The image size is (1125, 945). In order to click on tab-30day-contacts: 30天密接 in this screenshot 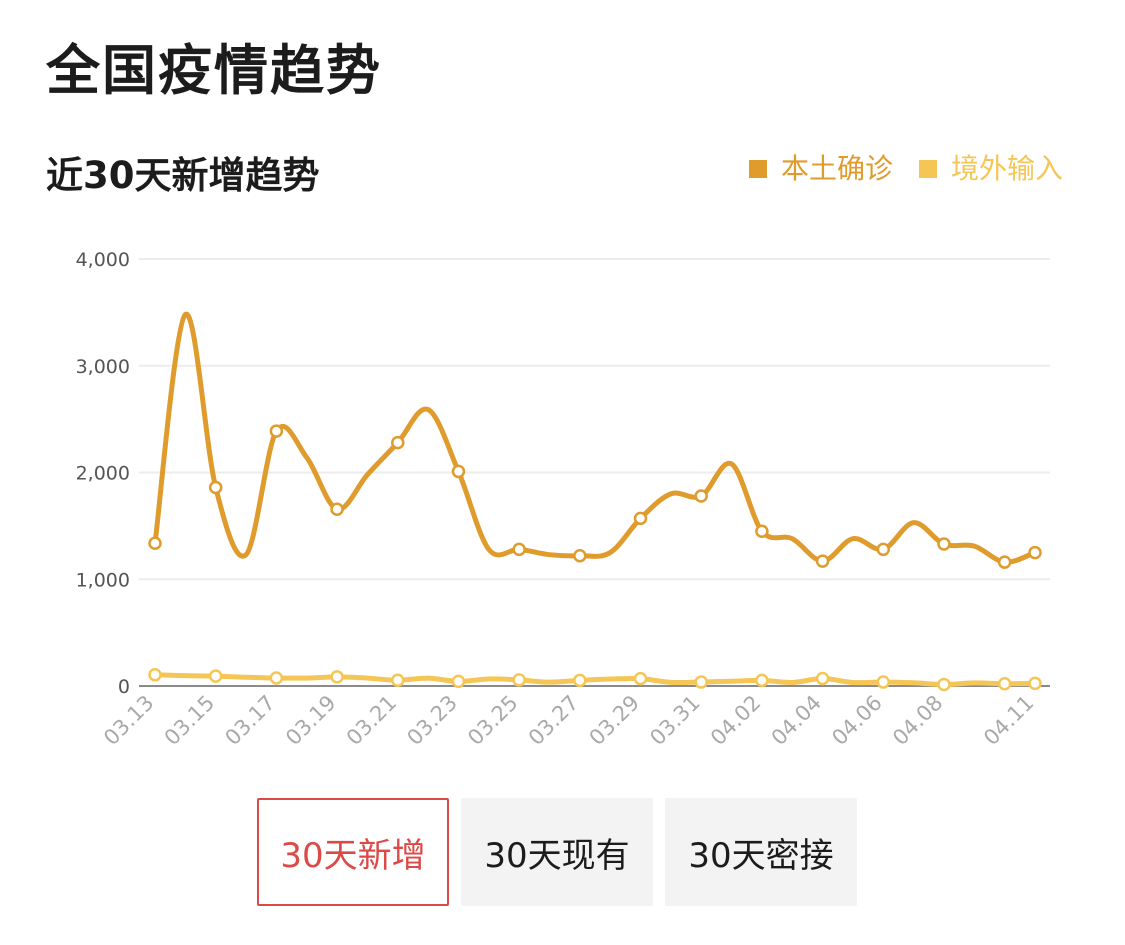, I will do `click(761, 852)`.